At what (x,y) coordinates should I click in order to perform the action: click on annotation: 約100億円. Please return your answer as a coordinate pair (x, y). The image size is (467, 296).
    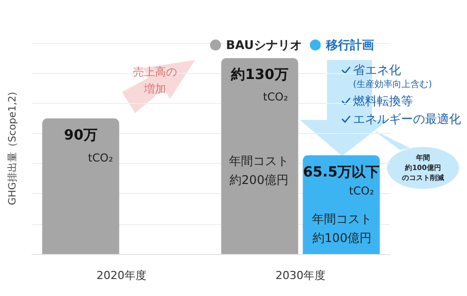
    Looking at the image, I should click on (342, 238).